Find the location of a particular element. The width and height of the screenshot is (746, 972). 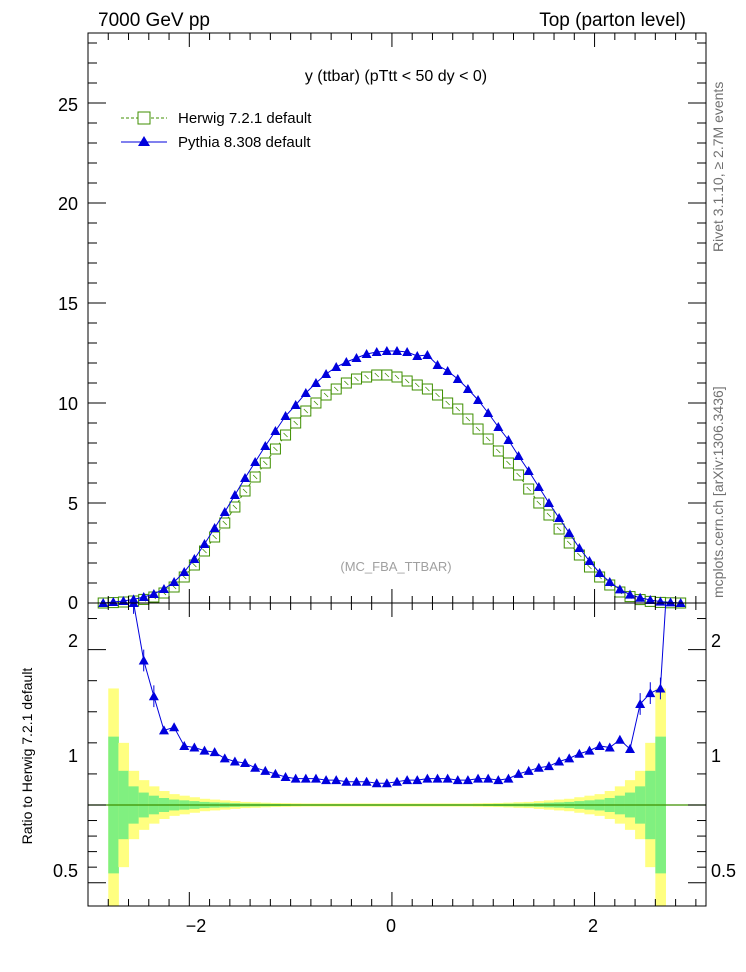

x-tick-label-neg2: −2 is located at coordinates (196, 926).